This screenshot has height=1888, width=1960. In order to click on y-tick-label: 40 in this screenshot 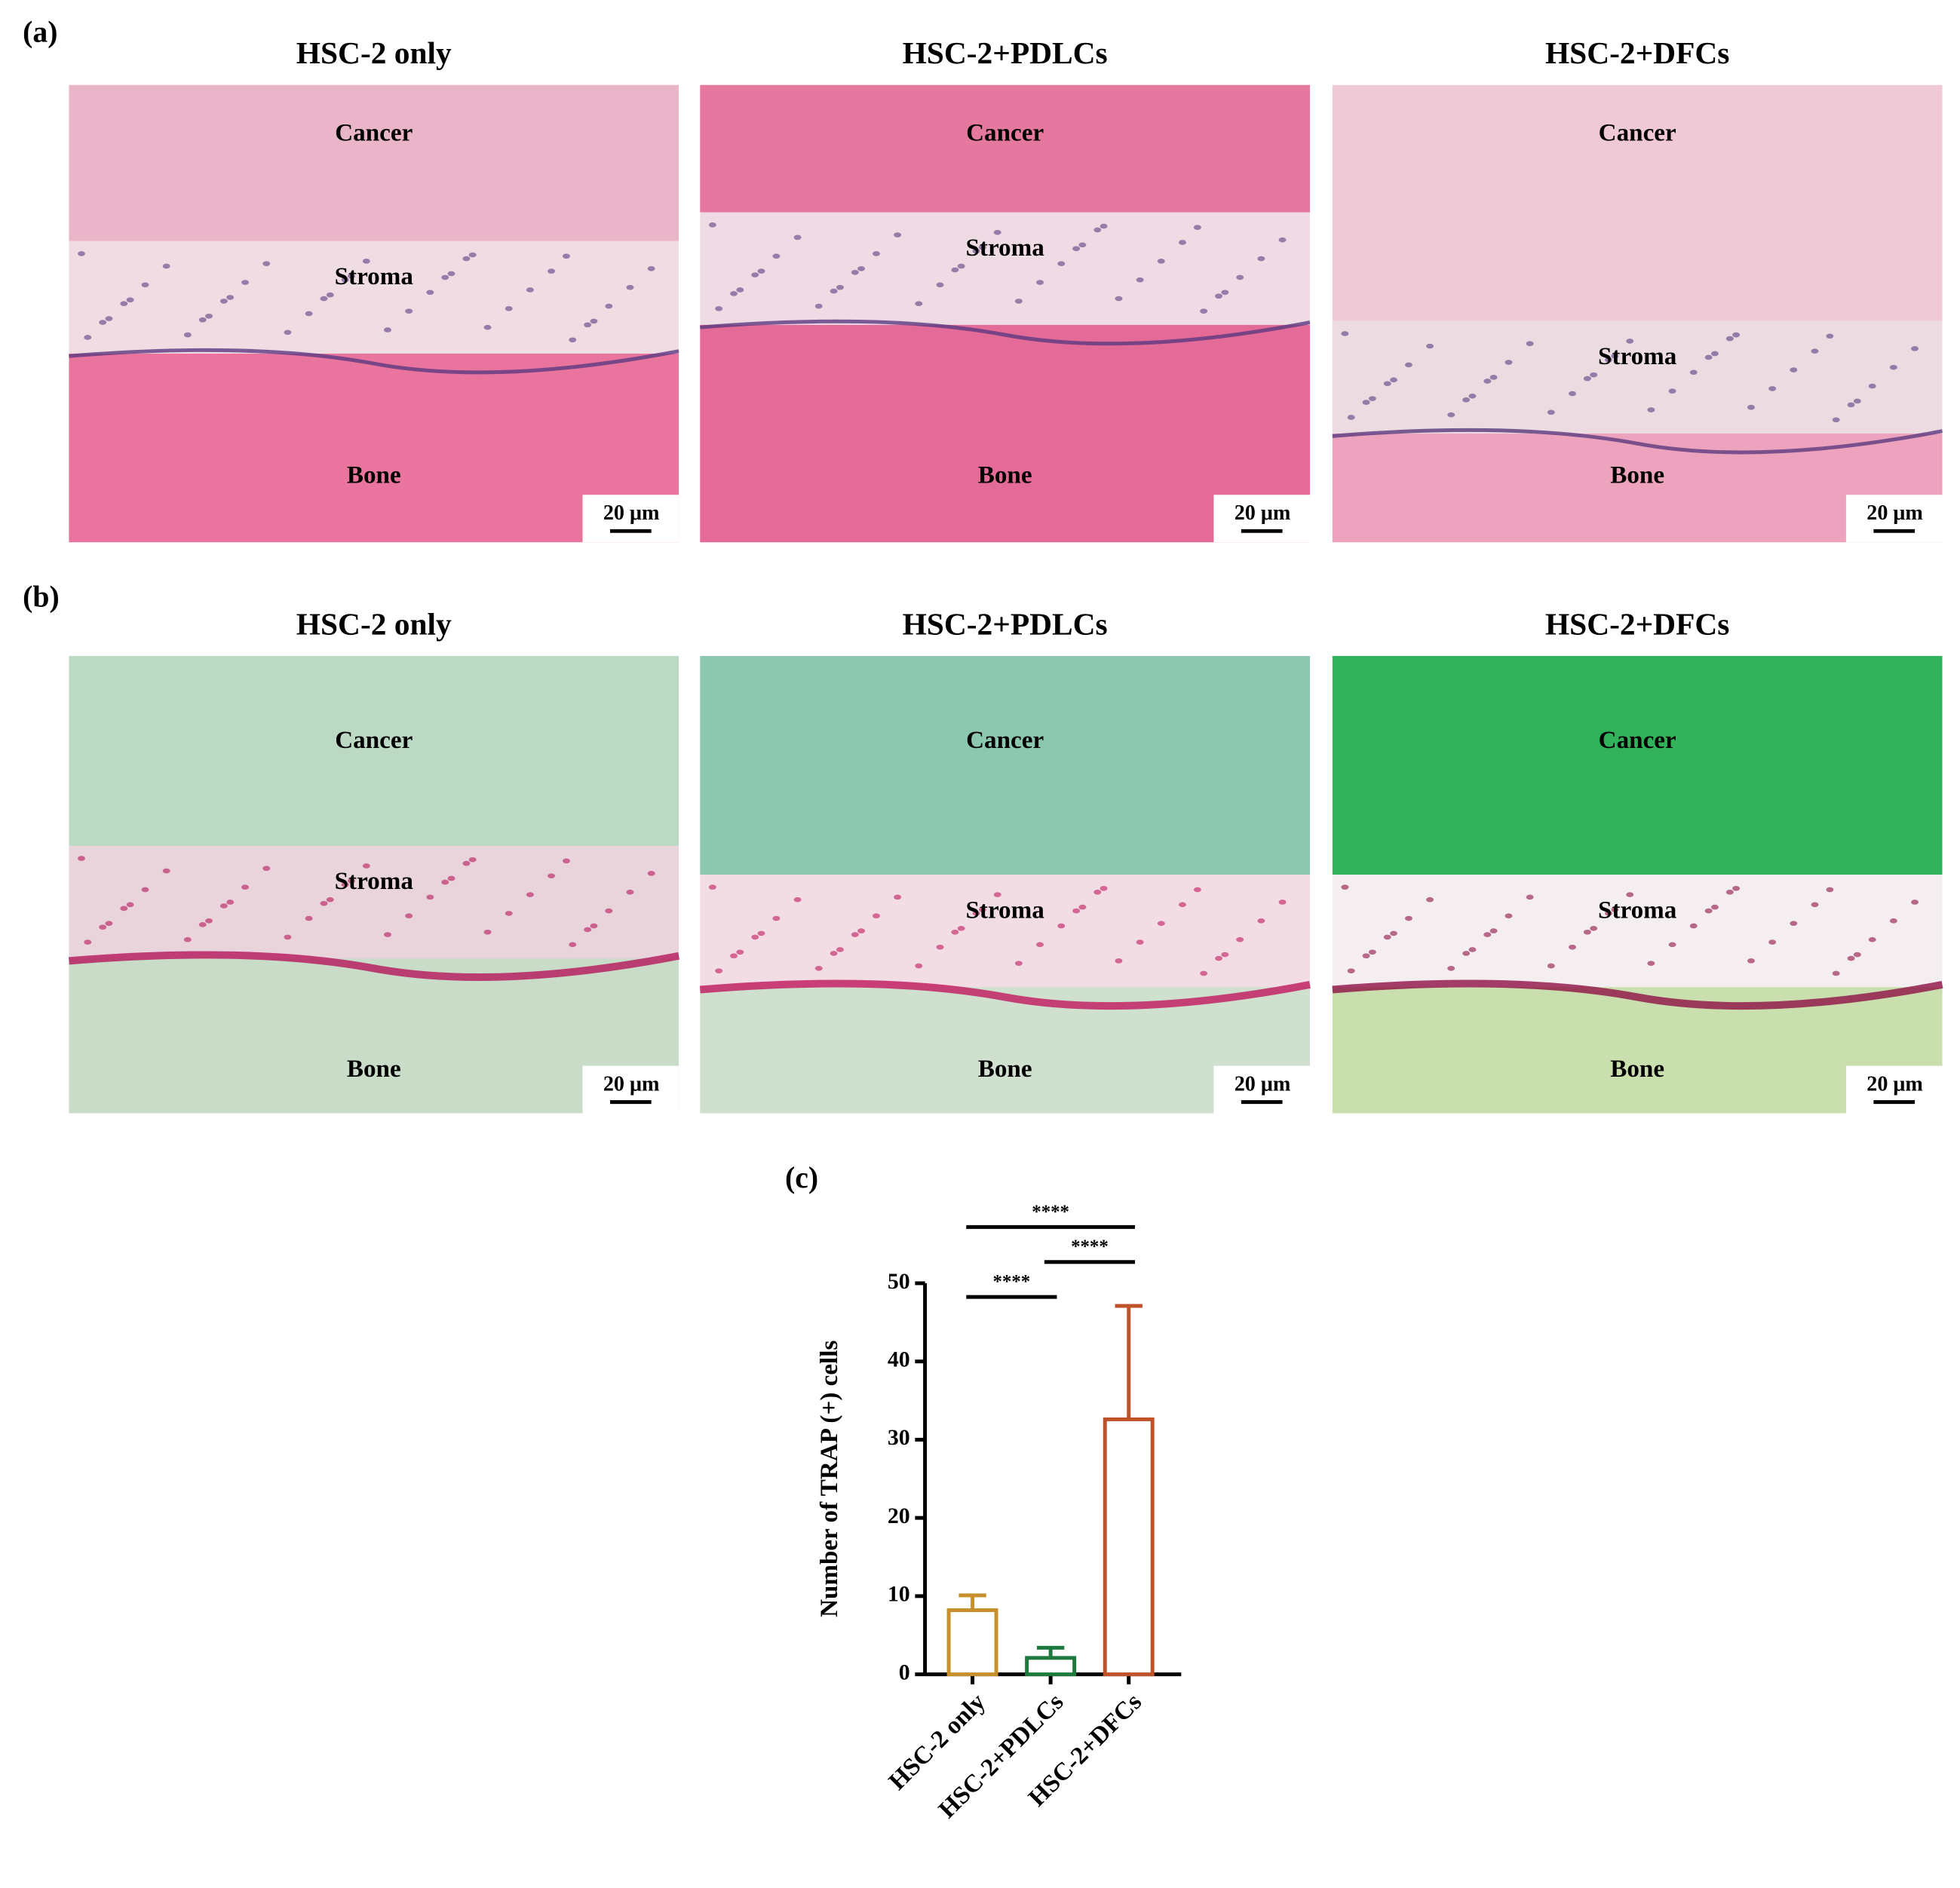, I will do `click(899, 1359)`.